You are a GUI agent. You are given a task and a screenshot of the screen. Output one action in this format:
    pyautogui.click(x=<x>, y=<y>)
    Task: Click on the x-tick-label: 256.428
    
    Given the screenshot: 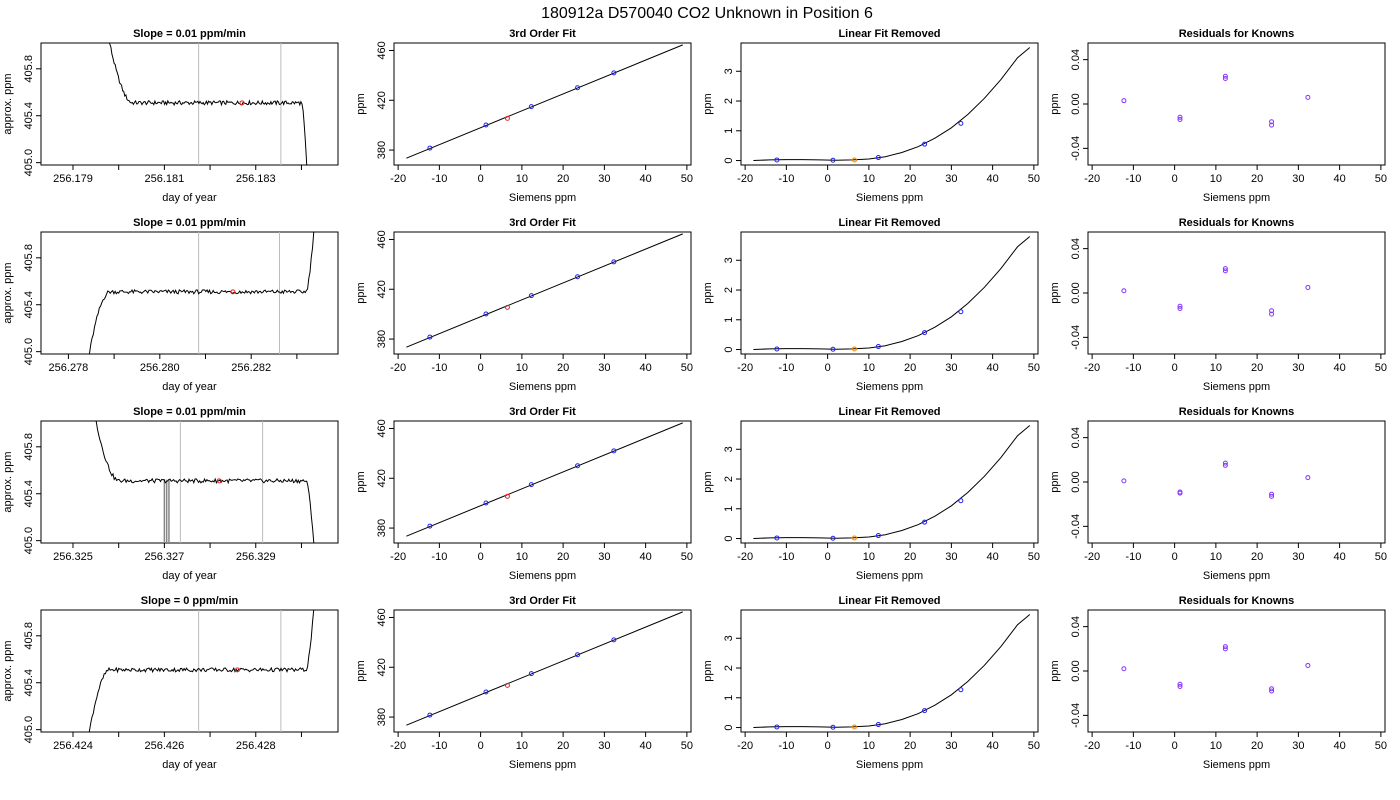 What is the action you would take?
    pyautogui.click(x=256, y=746)
    